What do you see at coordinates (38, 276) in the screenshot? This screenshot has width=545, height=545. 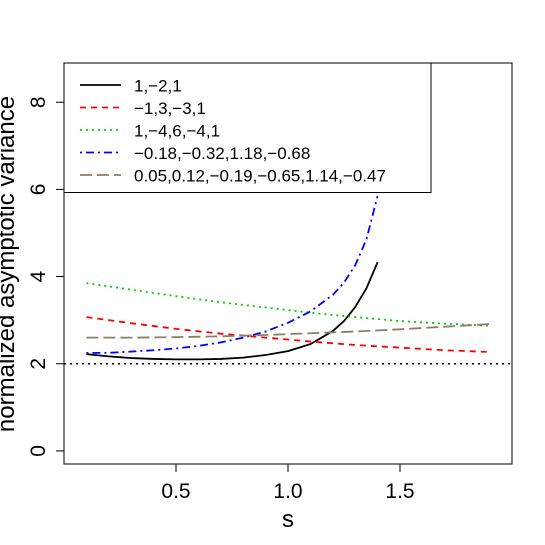 I see `y-tick-label: 4` at bounding box center [38, 276].